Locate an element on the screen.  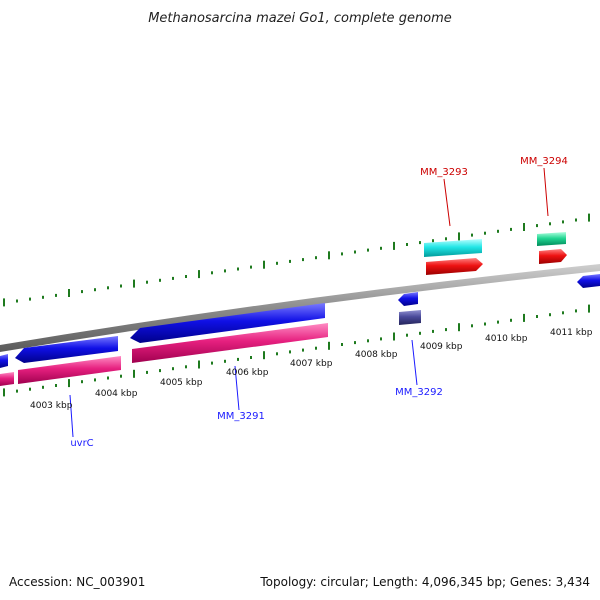
gene-label-MM_3294: MM_3294 is located at coordinates (544, 161).